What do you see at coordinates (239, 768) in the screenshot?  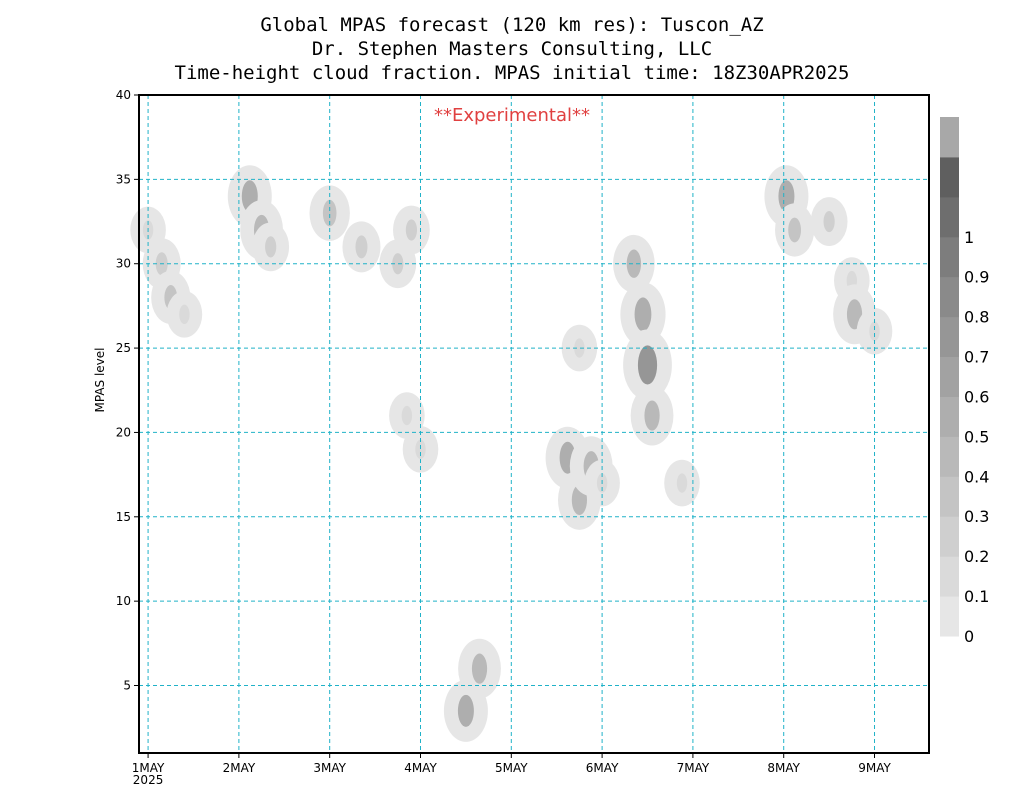 I see `x-tick-label-2MAY: 2MAY` at bounding box center [239, 768].